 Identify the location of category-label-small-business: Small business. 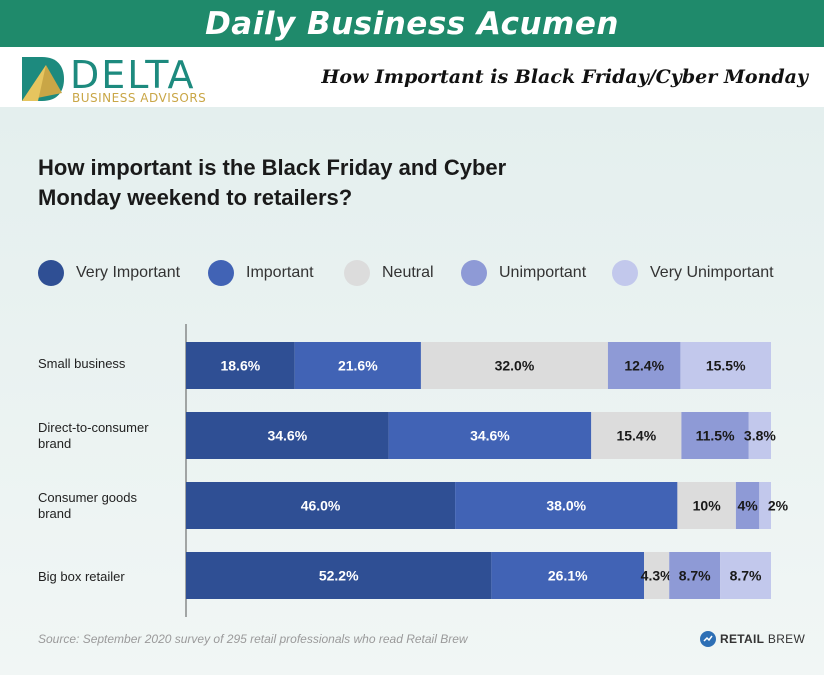
(82, 363).